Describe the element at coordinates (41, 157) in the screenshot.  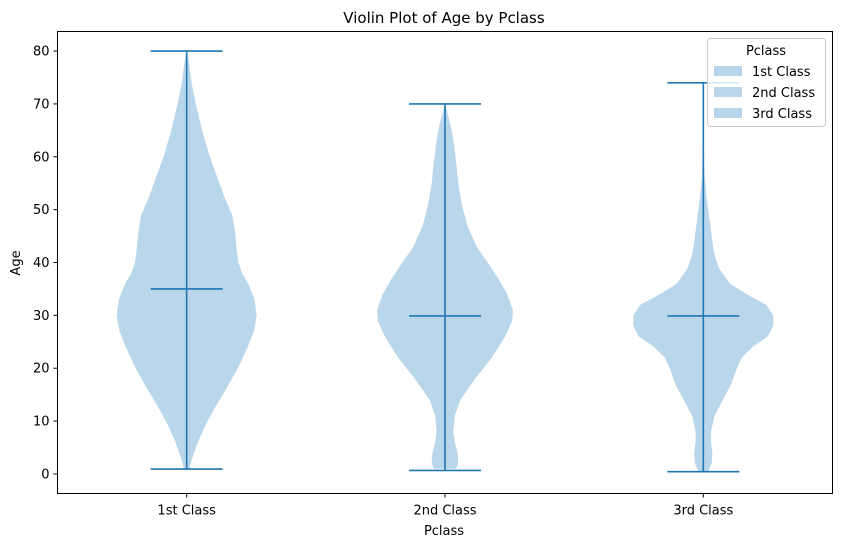
I see `y-tick-label: 60` at that location.